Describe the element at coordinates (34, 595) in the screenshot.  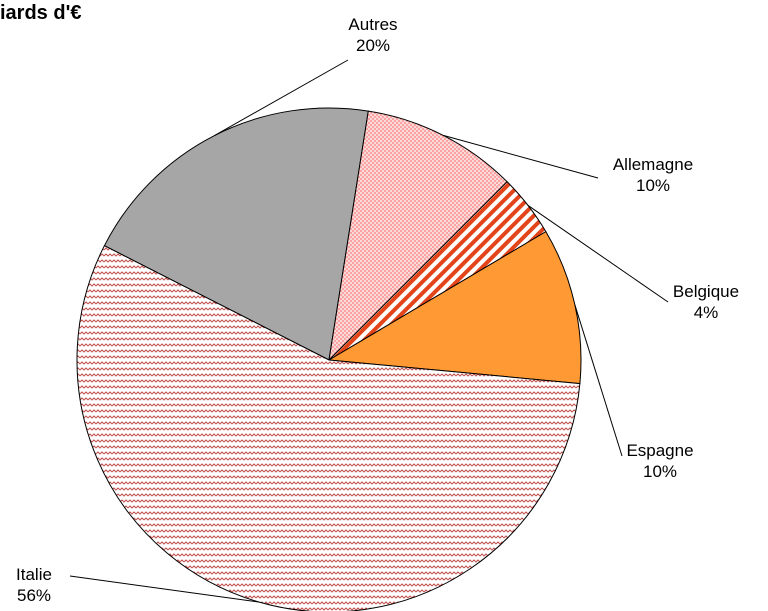
I see `slice-value-italie: 56%` at that location.